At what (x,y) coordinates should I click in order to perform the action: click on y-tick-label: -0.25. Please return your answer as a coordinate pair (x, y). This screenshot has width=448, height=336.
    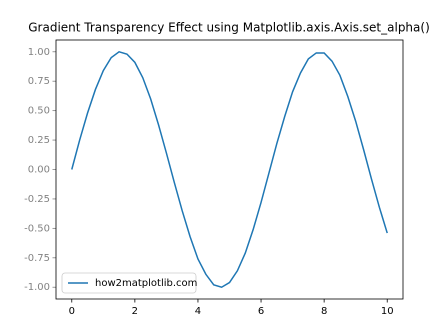
    Looking at the image, I should click on (37, 199).